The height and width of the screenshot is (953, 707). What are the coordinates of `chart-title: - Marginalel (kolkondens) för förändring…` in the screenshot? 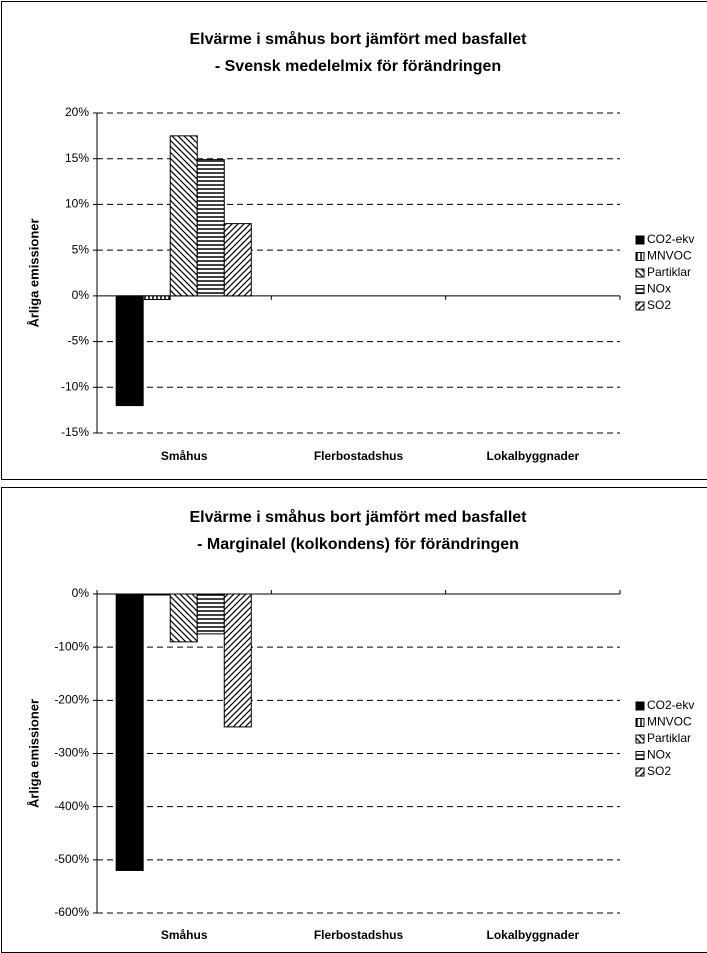 It's located at (358, 544).